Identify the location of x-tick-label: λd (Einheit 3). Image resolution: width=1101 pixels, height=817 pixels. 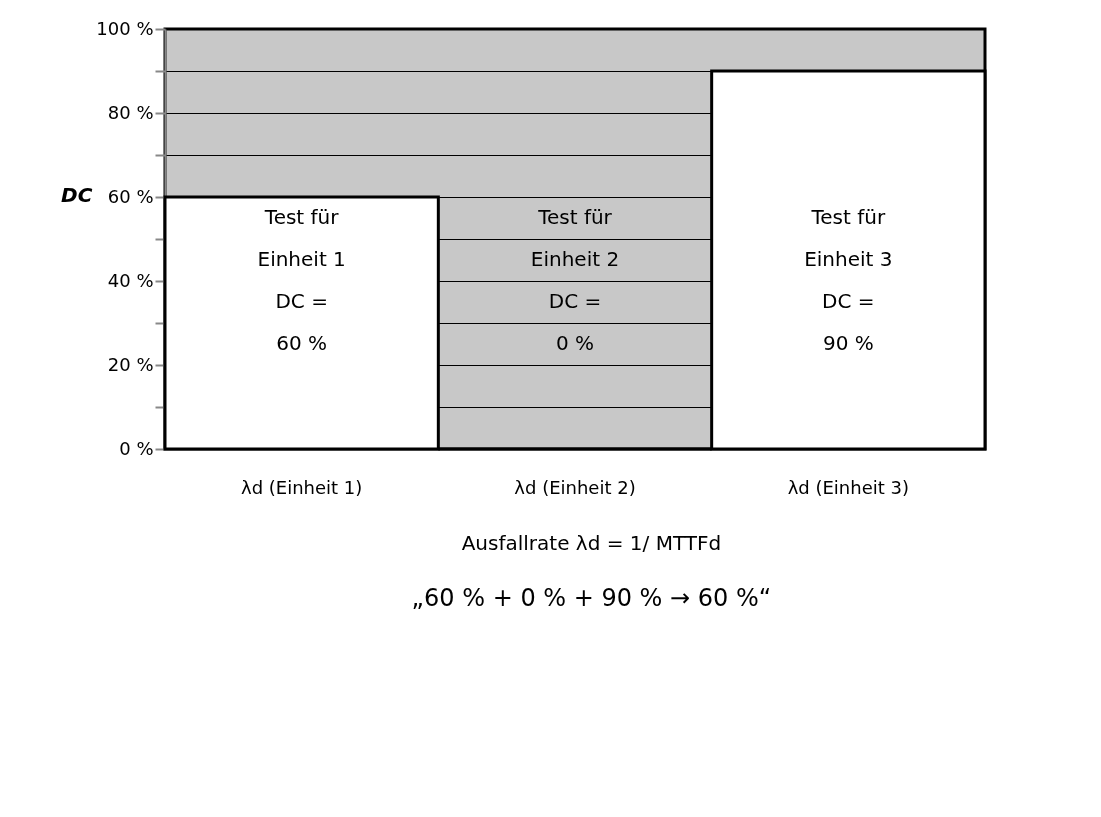
(848, 487).